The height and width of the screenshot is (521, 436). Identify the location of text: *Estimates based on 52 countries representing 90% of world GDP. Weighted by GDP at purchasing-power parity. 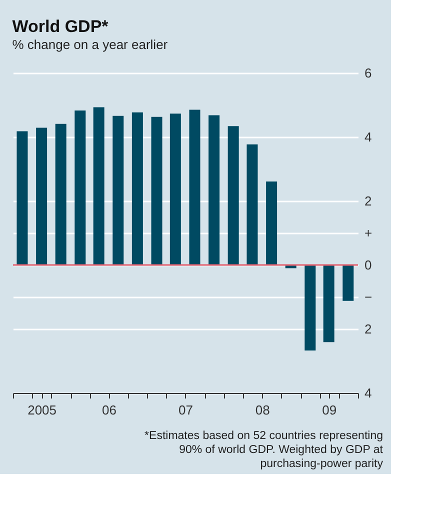
(264, 450).